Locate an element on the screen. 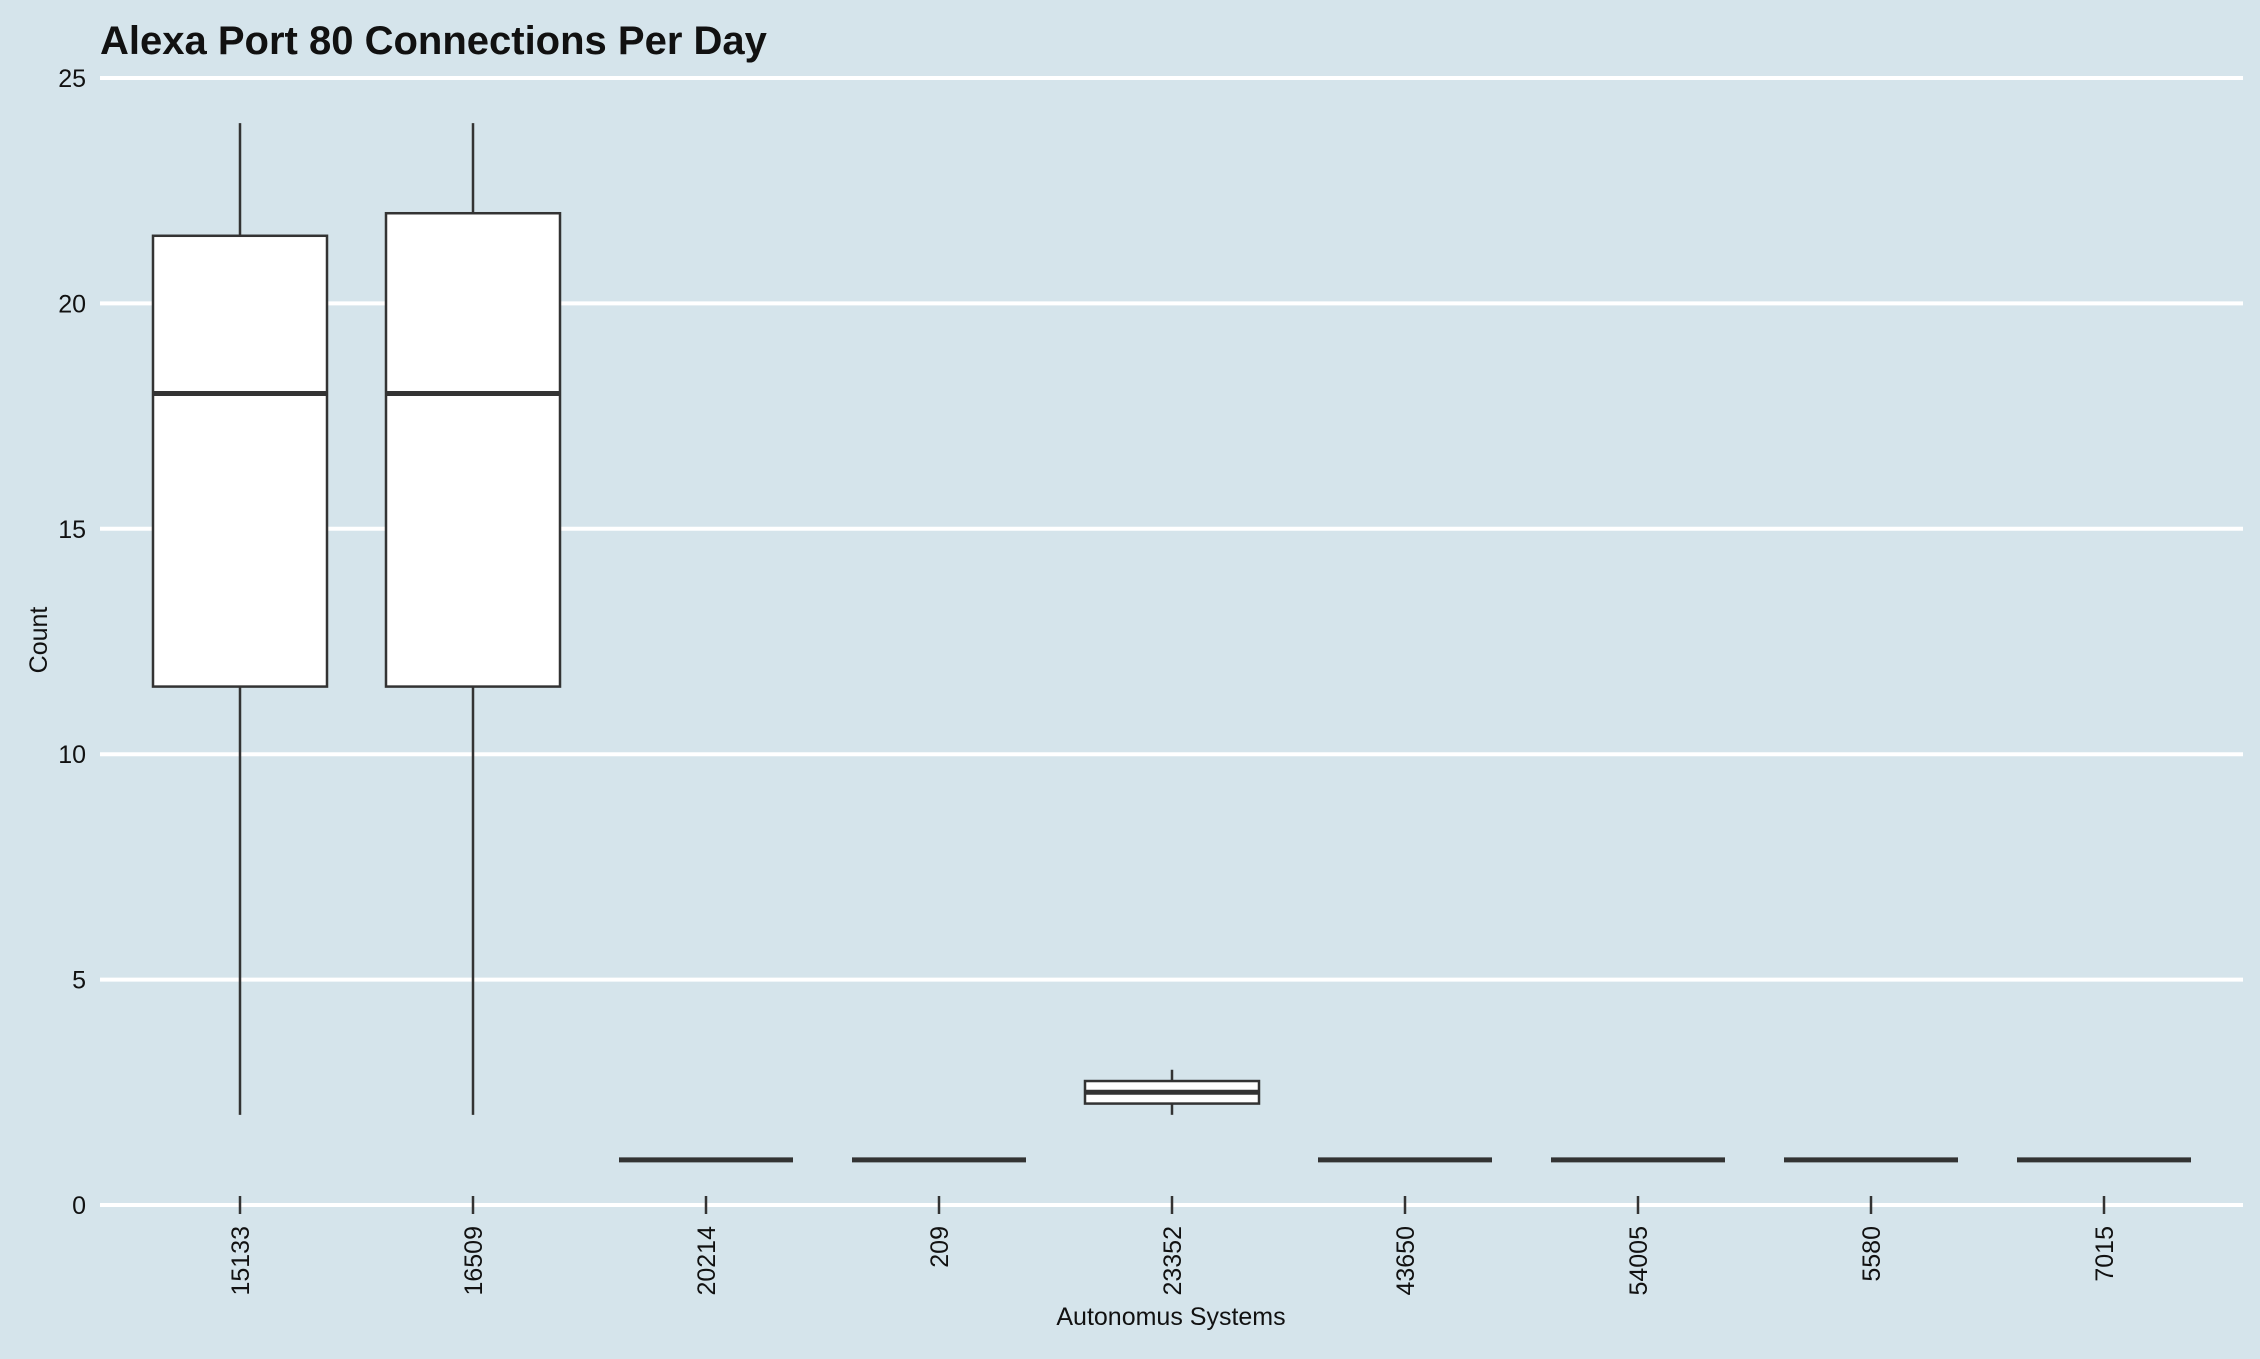  chart-title: Alexa Port 80 Connections Per Day is located at coordinates (434, 41).